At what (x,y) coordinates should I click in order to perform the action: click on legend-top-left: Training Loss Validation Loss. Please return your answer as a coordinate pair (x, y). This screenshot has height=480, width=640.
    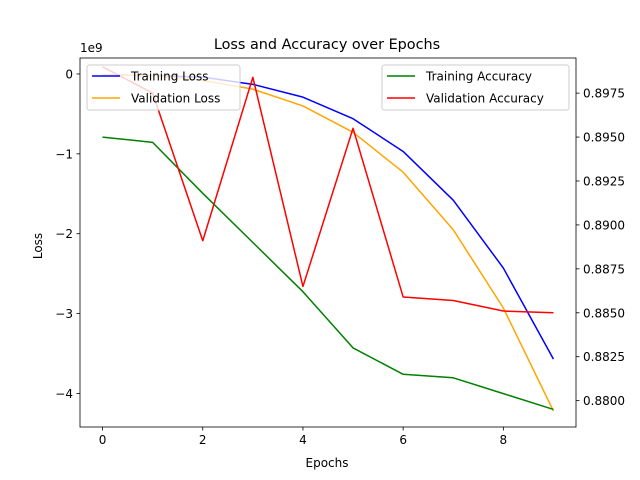
    Looking at the image, I should click on (163, 87).